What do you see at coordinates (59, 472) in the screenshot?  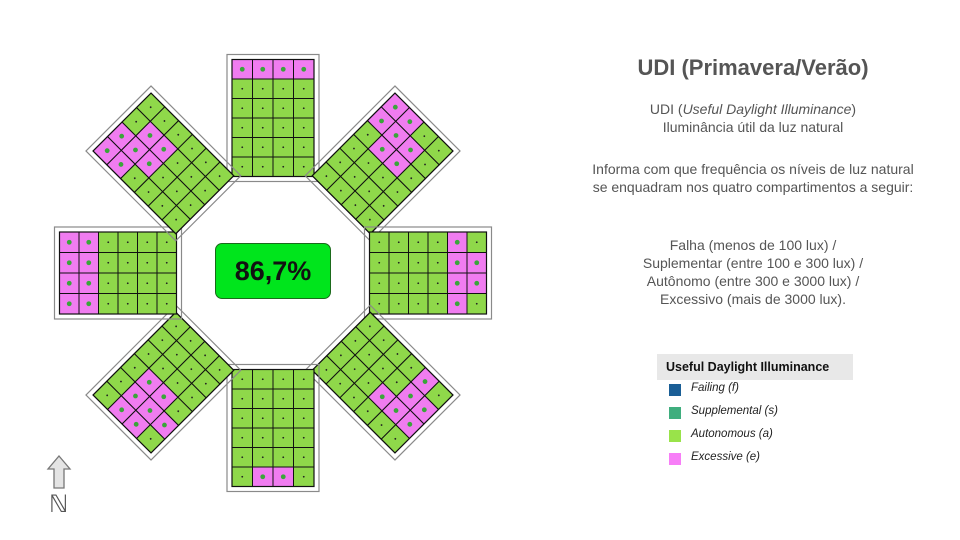 I see `north-arrow-icon` at bounding box center [59, 472].